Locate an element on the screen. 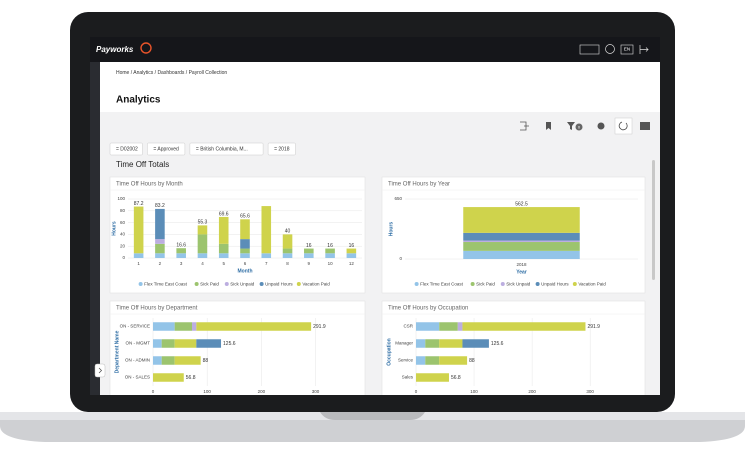  legend-label: Sick Unpaid is located at coordinates (518, 283).